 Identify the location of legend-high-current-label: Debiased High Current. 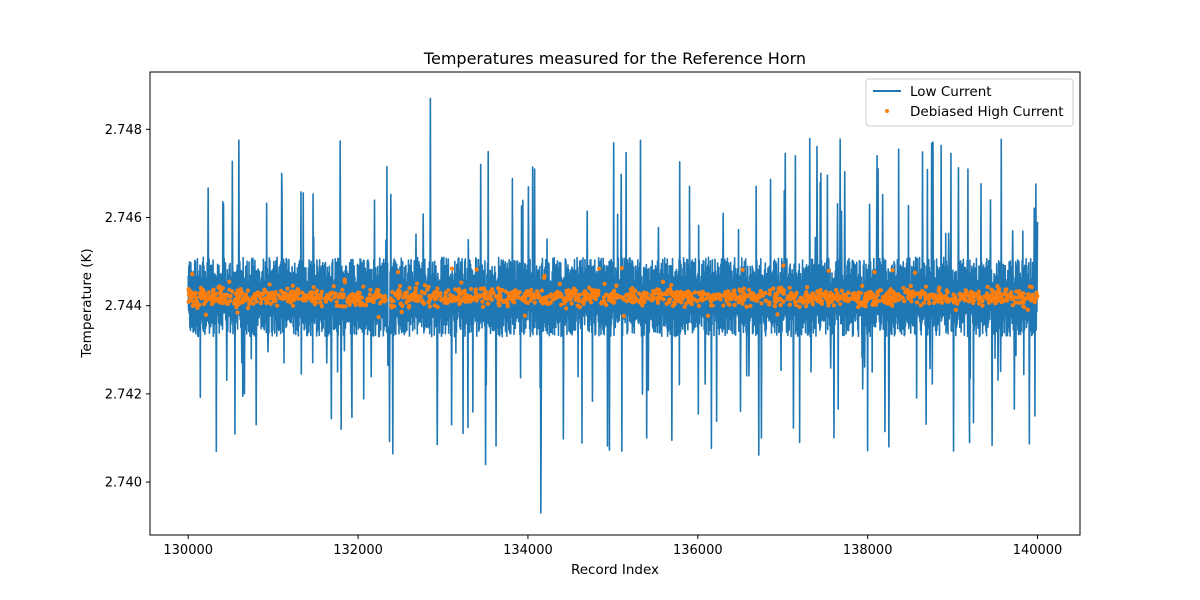
(987, 112).